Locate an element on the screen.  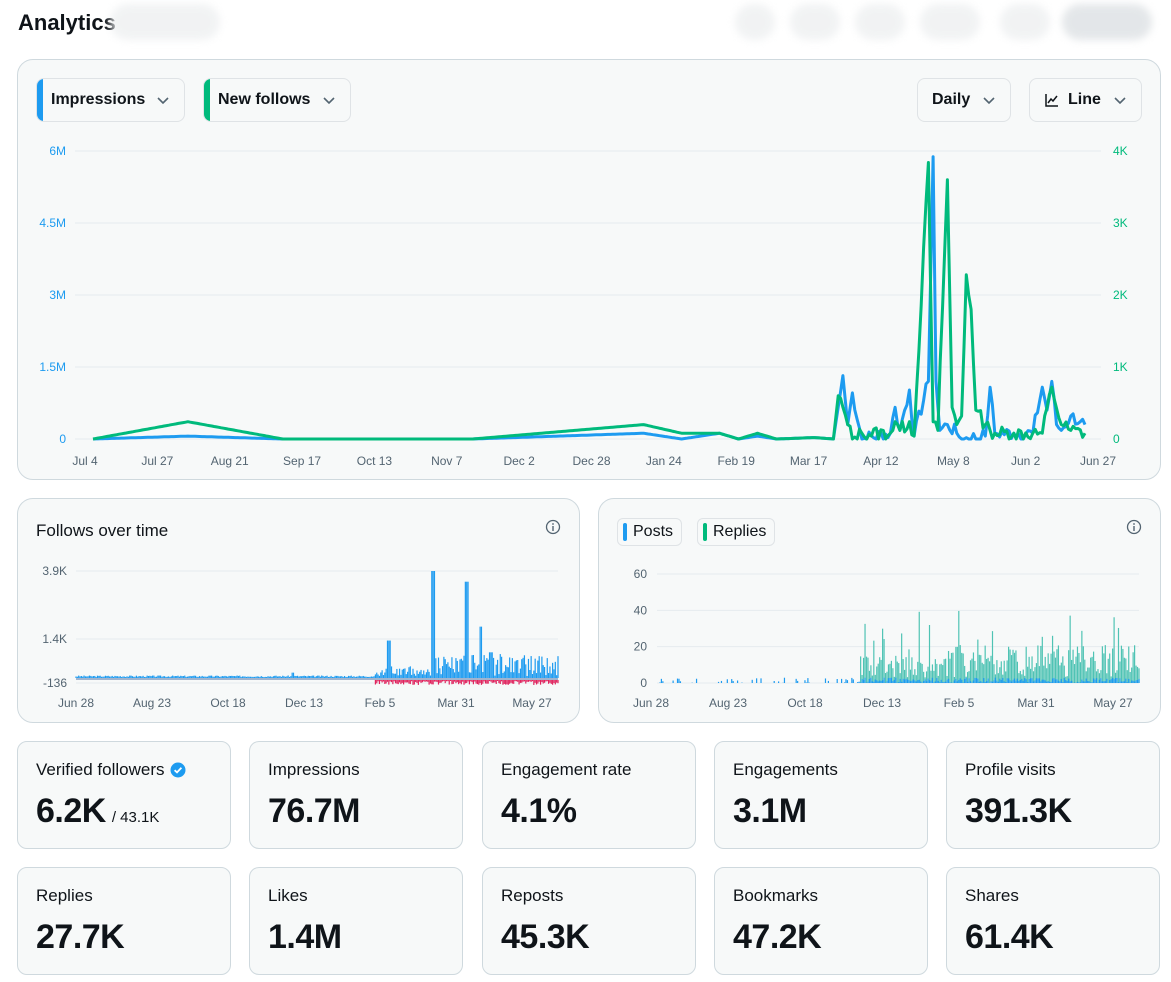
stat-label: Engagement rate is located at coordinates (566, 769).